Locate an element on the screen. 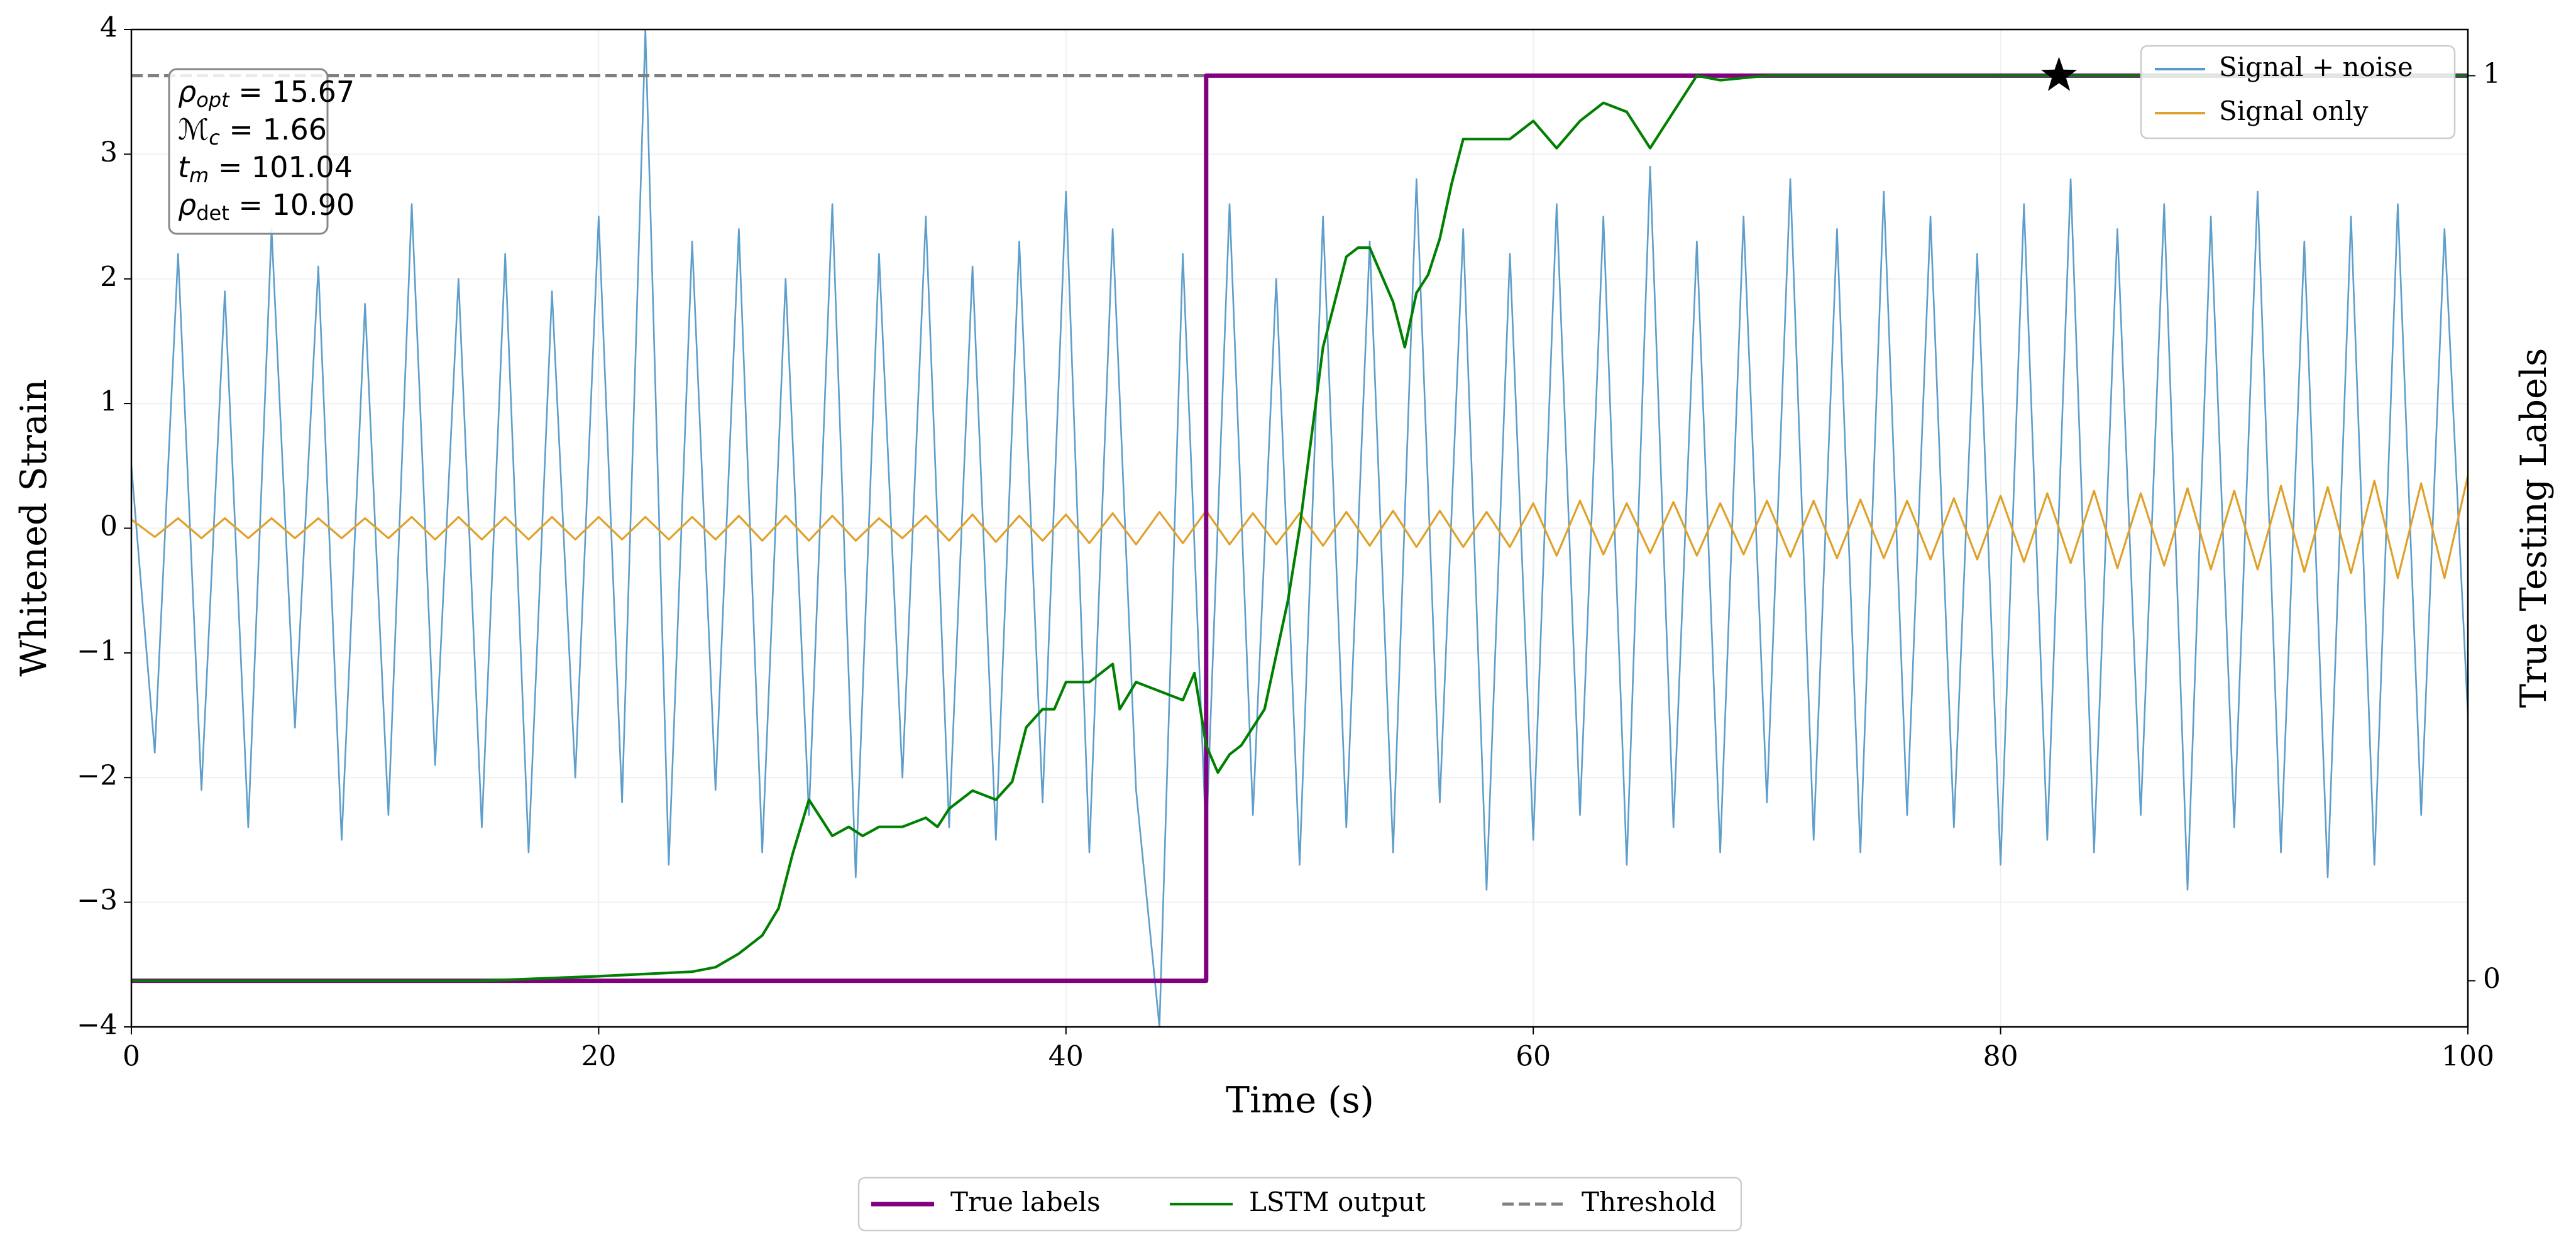 The image size is (2576, 1250). y-tick-label: 2 is located at coordinates (109, 277).